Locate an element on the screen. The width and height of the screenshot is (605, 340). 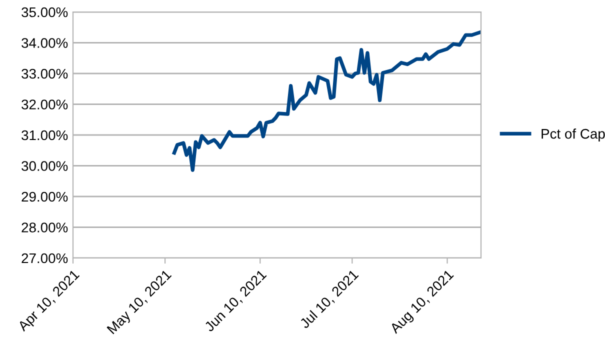
legend-label: Pct of Cap is located at coordinates (573, 135).